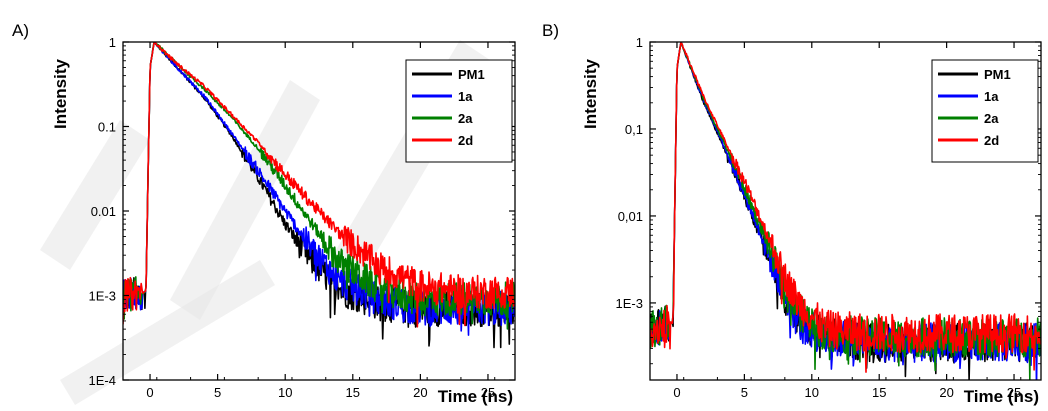 The height and width of the screenshot is (411, 1048). What do you see at coordinates (550, 30) in the screenshot?
I see `panel-label: B)` at bounding box center [550, 30].